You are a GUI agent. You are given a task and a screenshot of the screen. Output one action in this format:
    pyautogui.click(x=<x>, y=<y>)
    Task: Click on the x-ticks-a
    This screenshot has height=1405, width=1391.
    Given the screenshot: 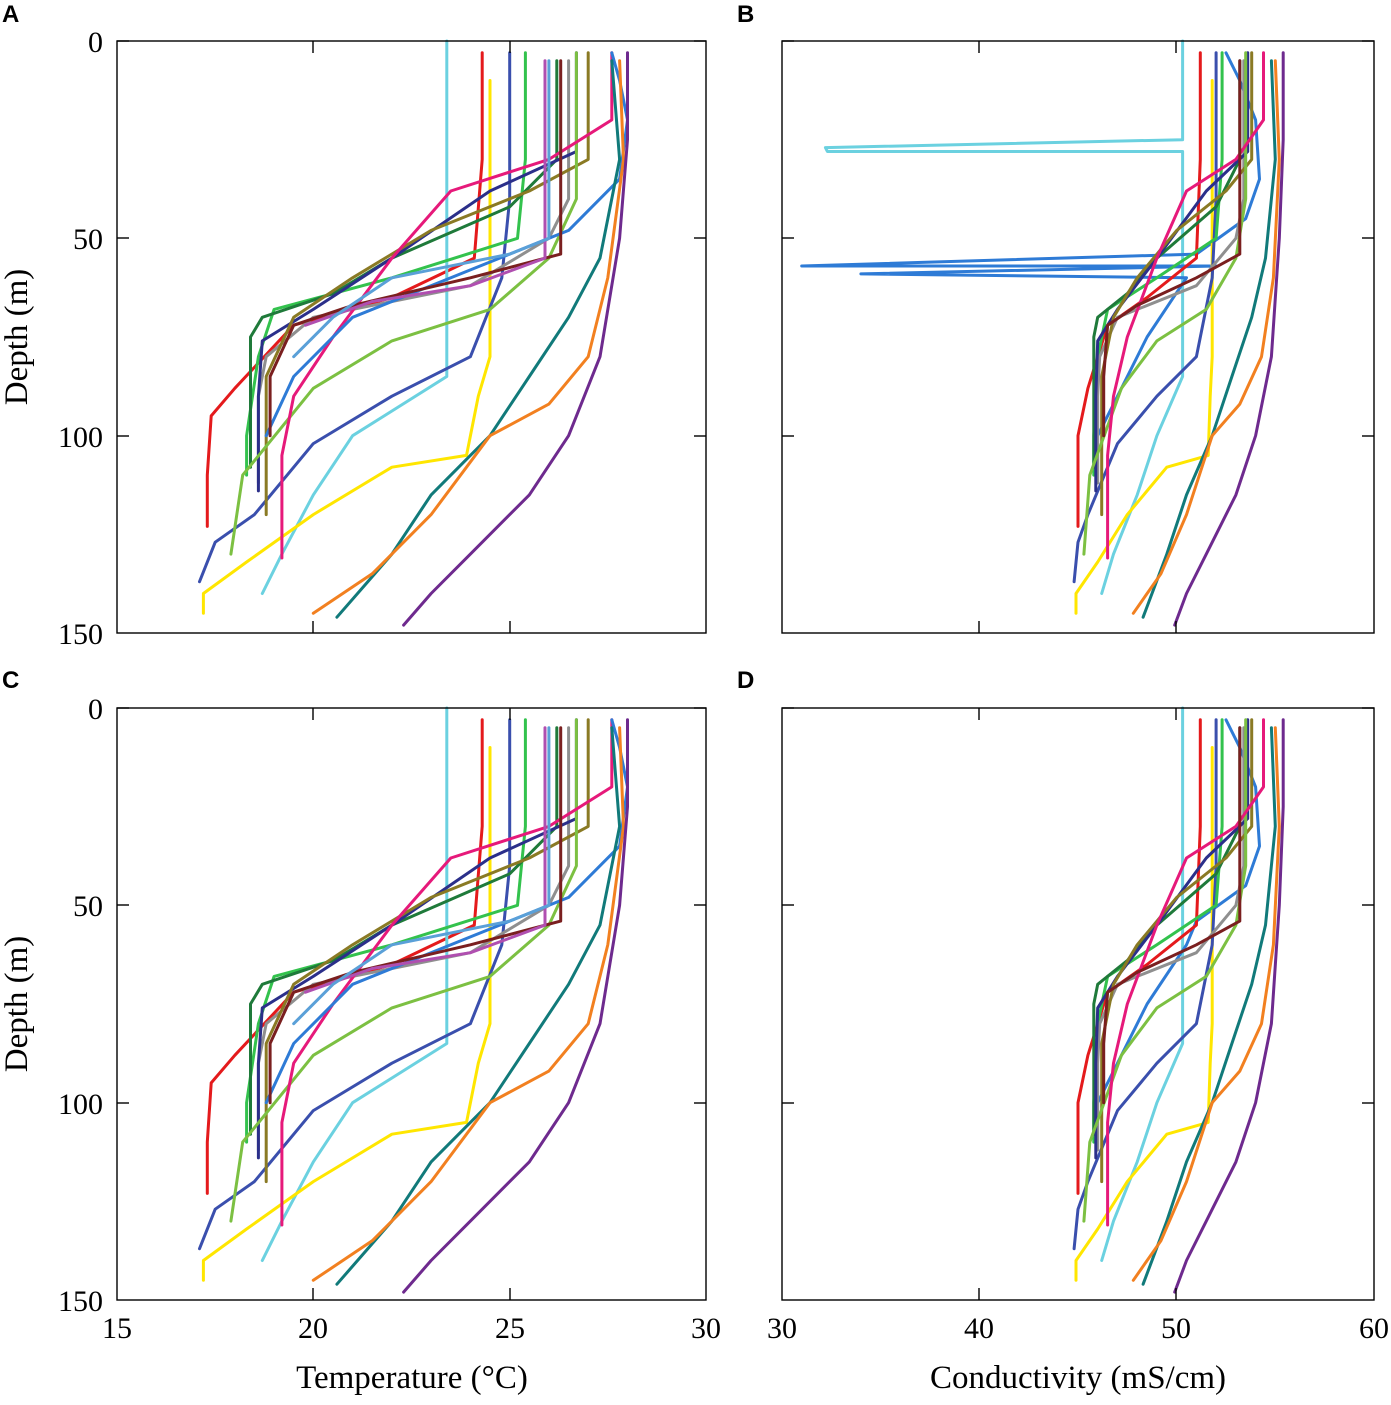 What is the action you would take?
    pyautogui.click(x=411, y=337)
    